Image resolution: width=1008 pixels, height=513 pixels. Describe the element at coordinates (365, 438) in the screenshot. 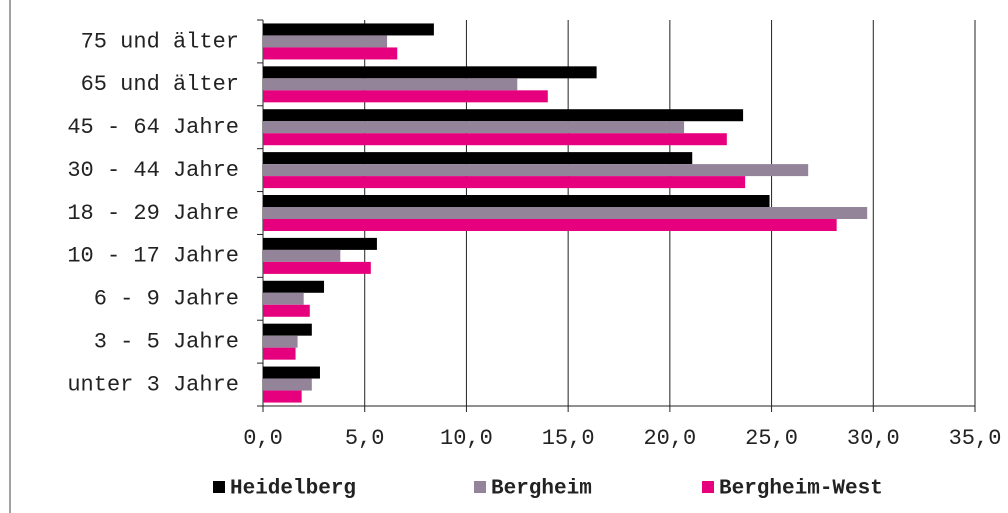

I see `x-tick-label: 5,0` at that location.